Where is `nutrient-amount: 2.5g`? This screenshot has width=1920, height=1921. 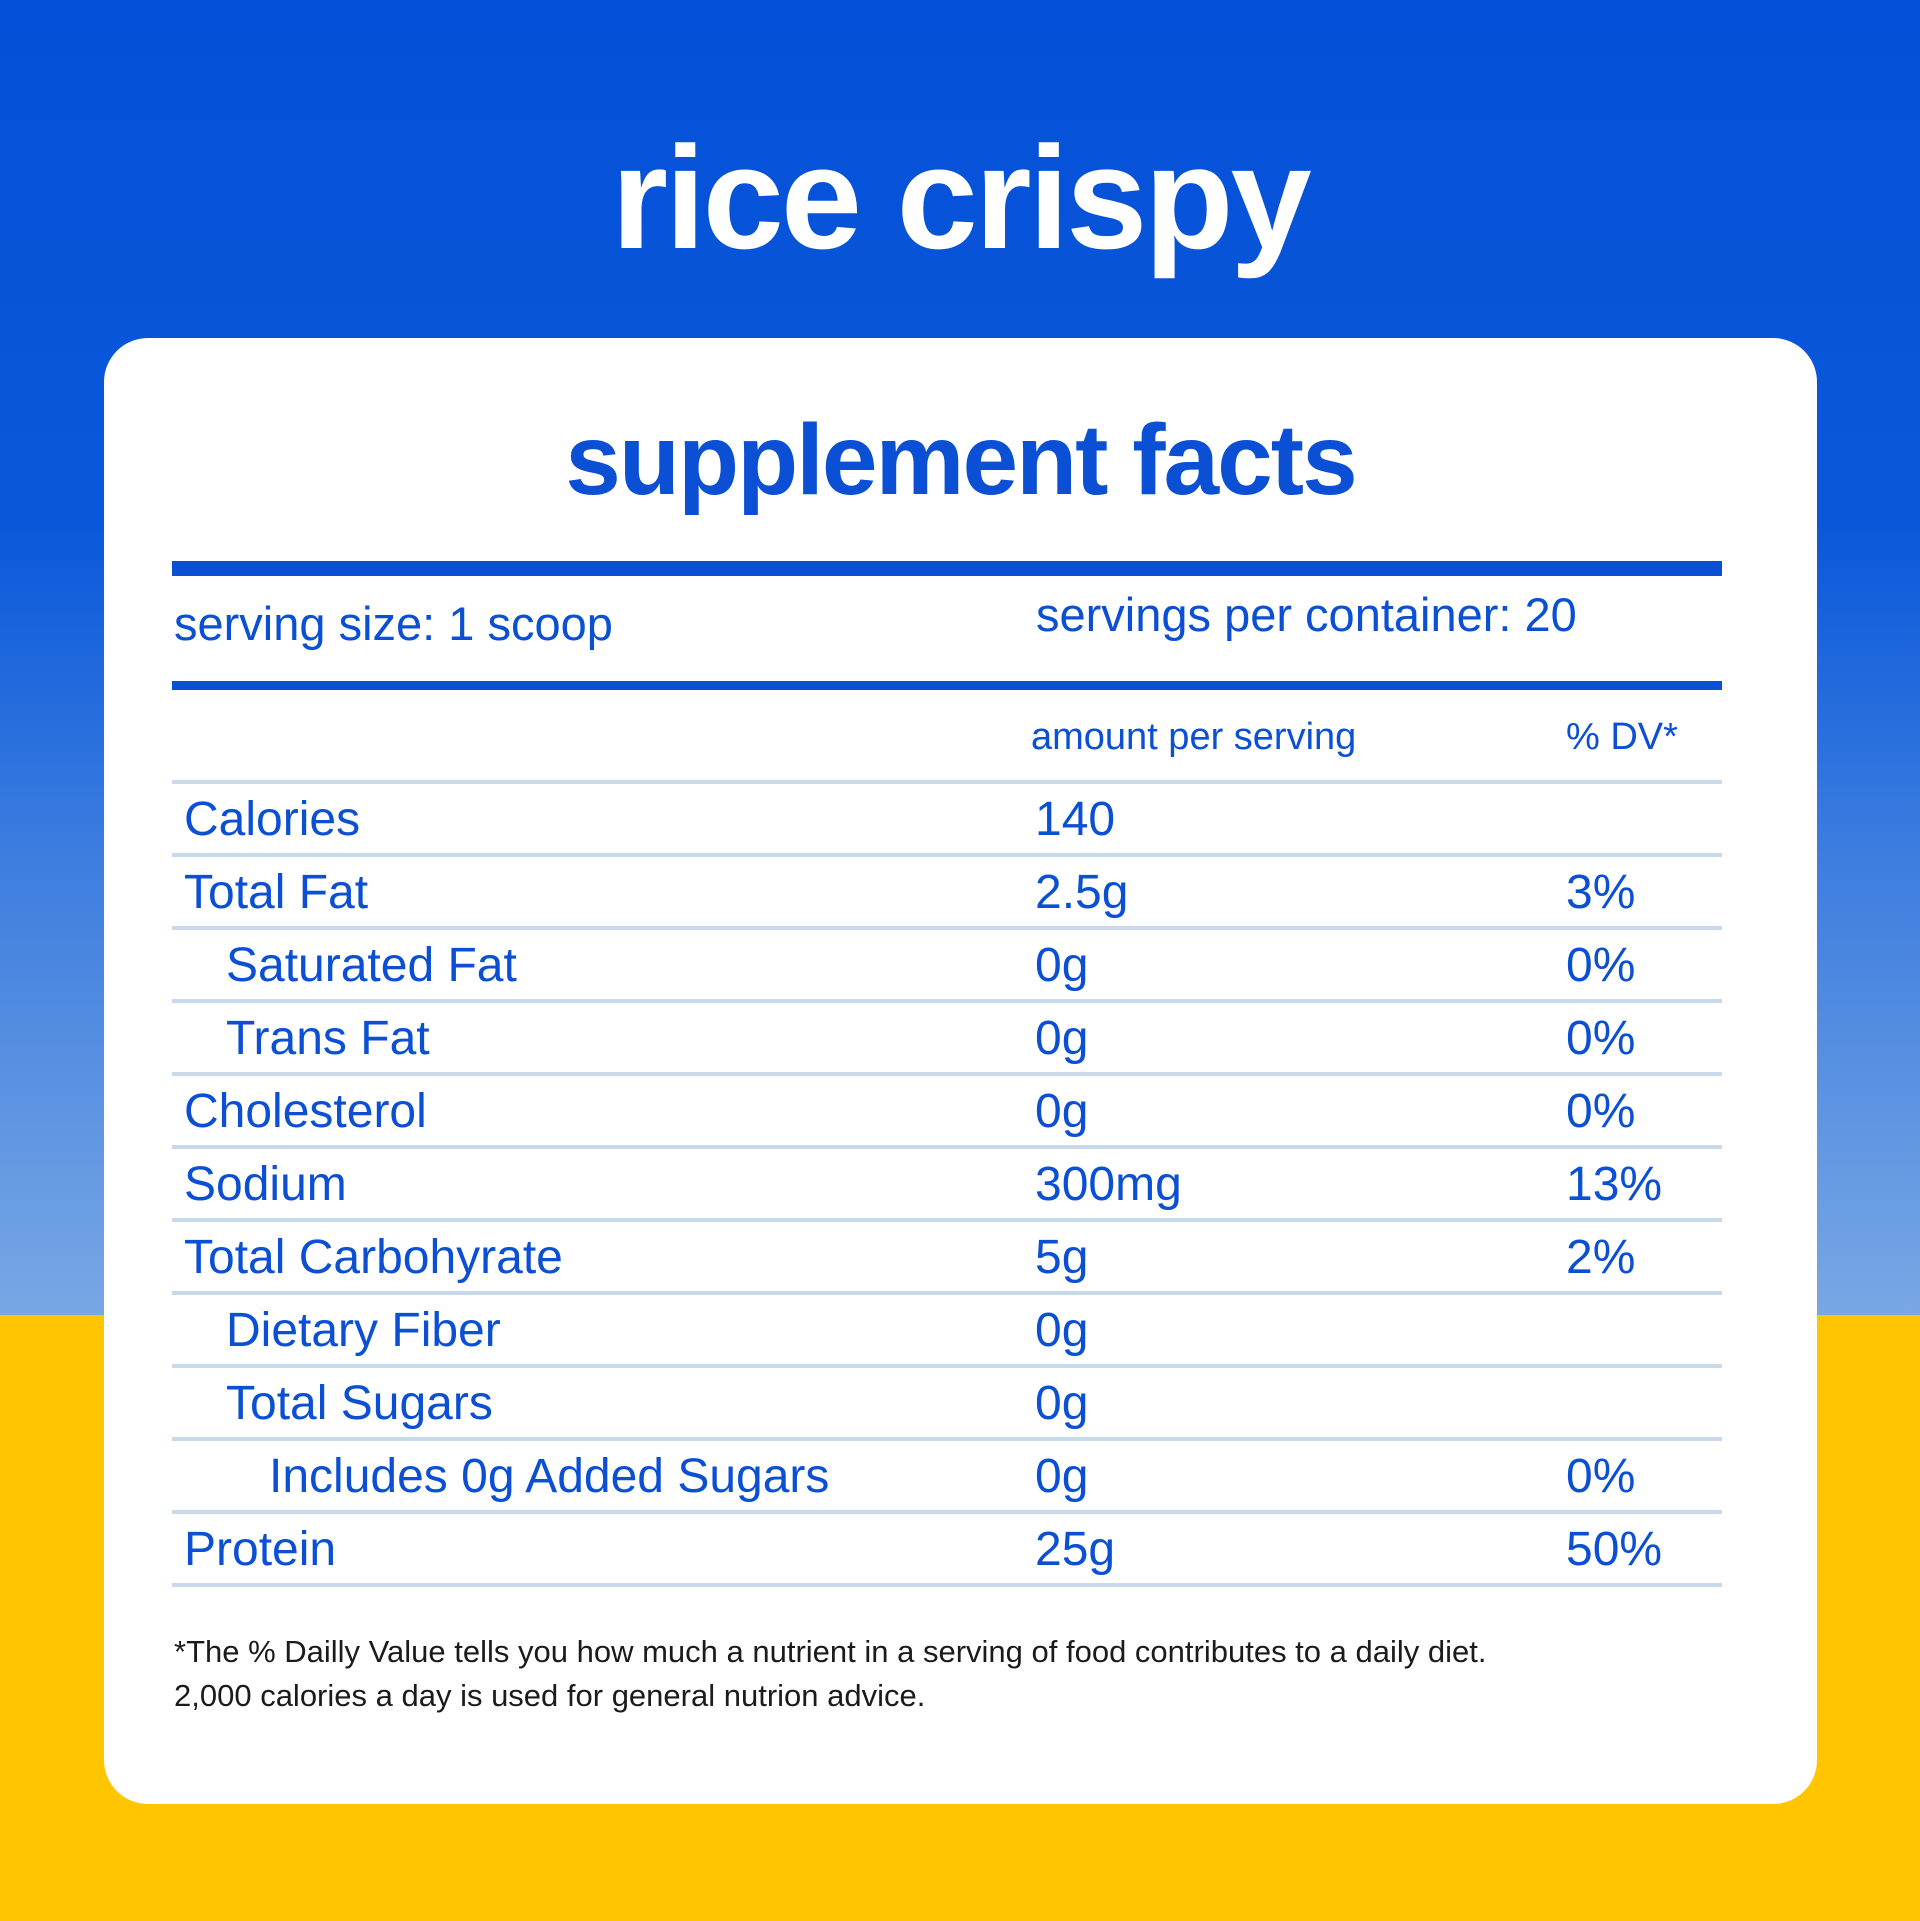
nutrient-amount: 2.5g is located at coordinates (1082, 892).